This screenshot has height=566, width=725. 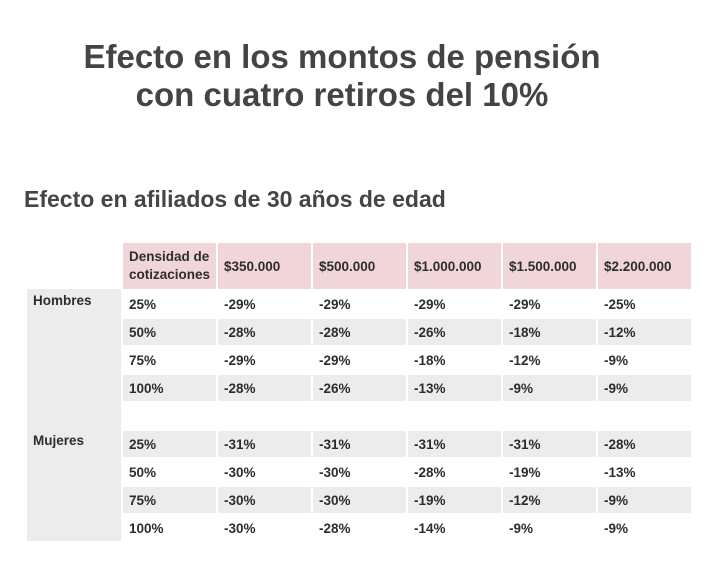 I want to click on table-row: 50% -30% -30% -28% -19% -13%, so click(x=359, y=471).